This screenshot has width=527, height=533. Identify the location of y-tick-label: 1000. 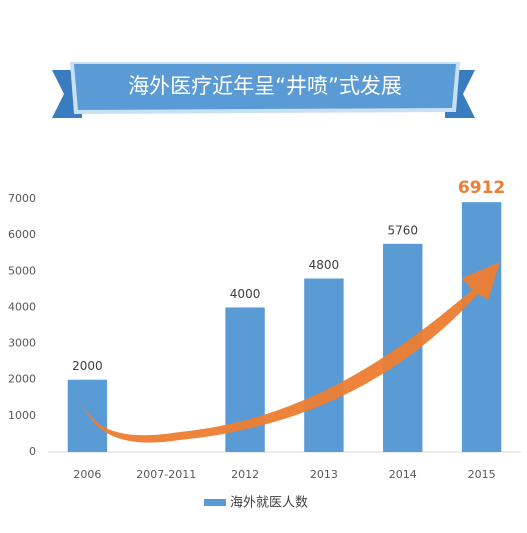
(22, 415).